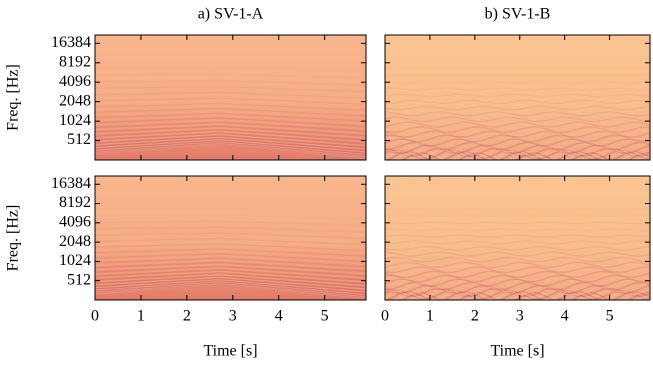 The width and height of the screenshot is (653, 367). I want to click on y-tick-label: 16384, so click(71, 183).